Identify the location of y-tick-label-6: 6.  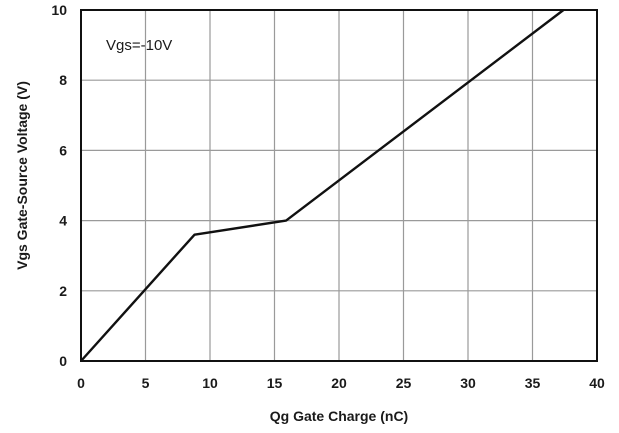
(63, 150).